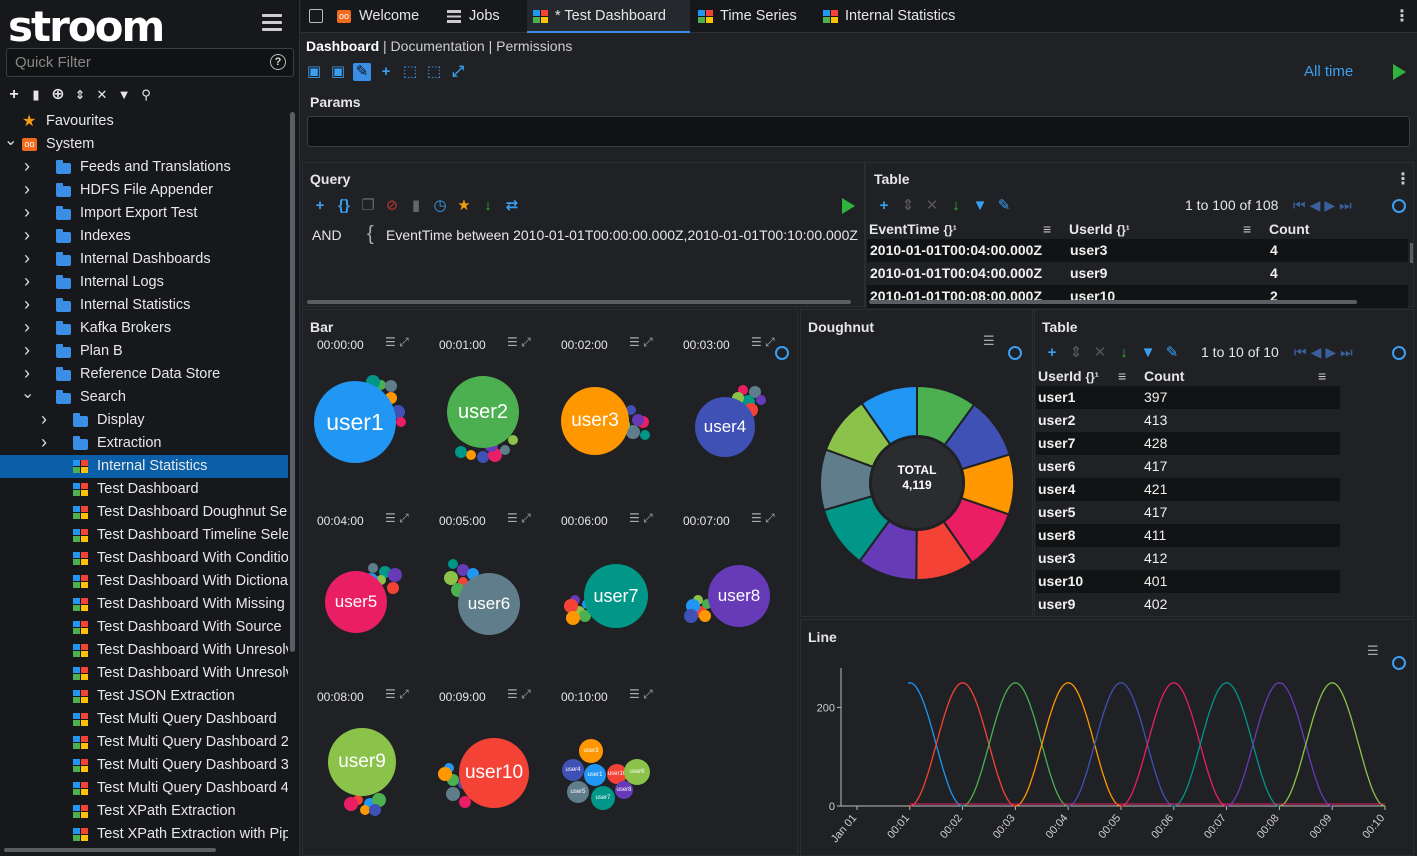 This screenshot has width=1417, height=856. Describe the element at coordinates (1188, 512) in the screenshot. I see `table-row: user5 417` at that location.